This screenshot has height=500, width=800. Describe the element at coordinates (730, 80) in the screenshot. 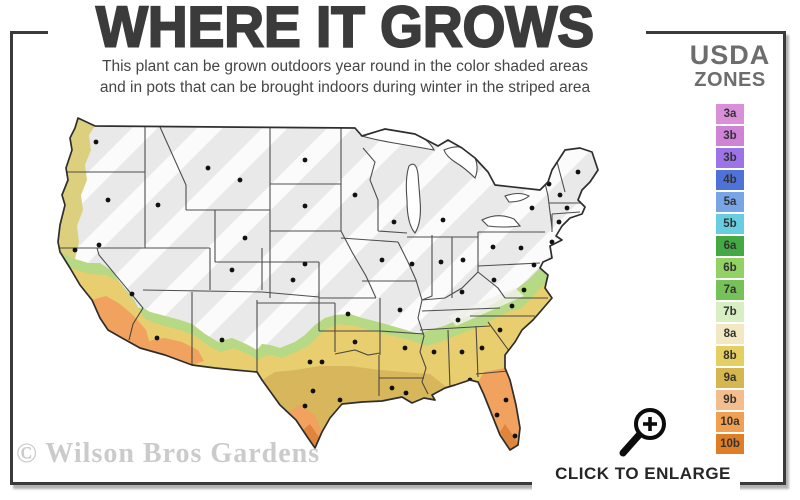

I see `legend-heading-zones: ZONES` at that location.